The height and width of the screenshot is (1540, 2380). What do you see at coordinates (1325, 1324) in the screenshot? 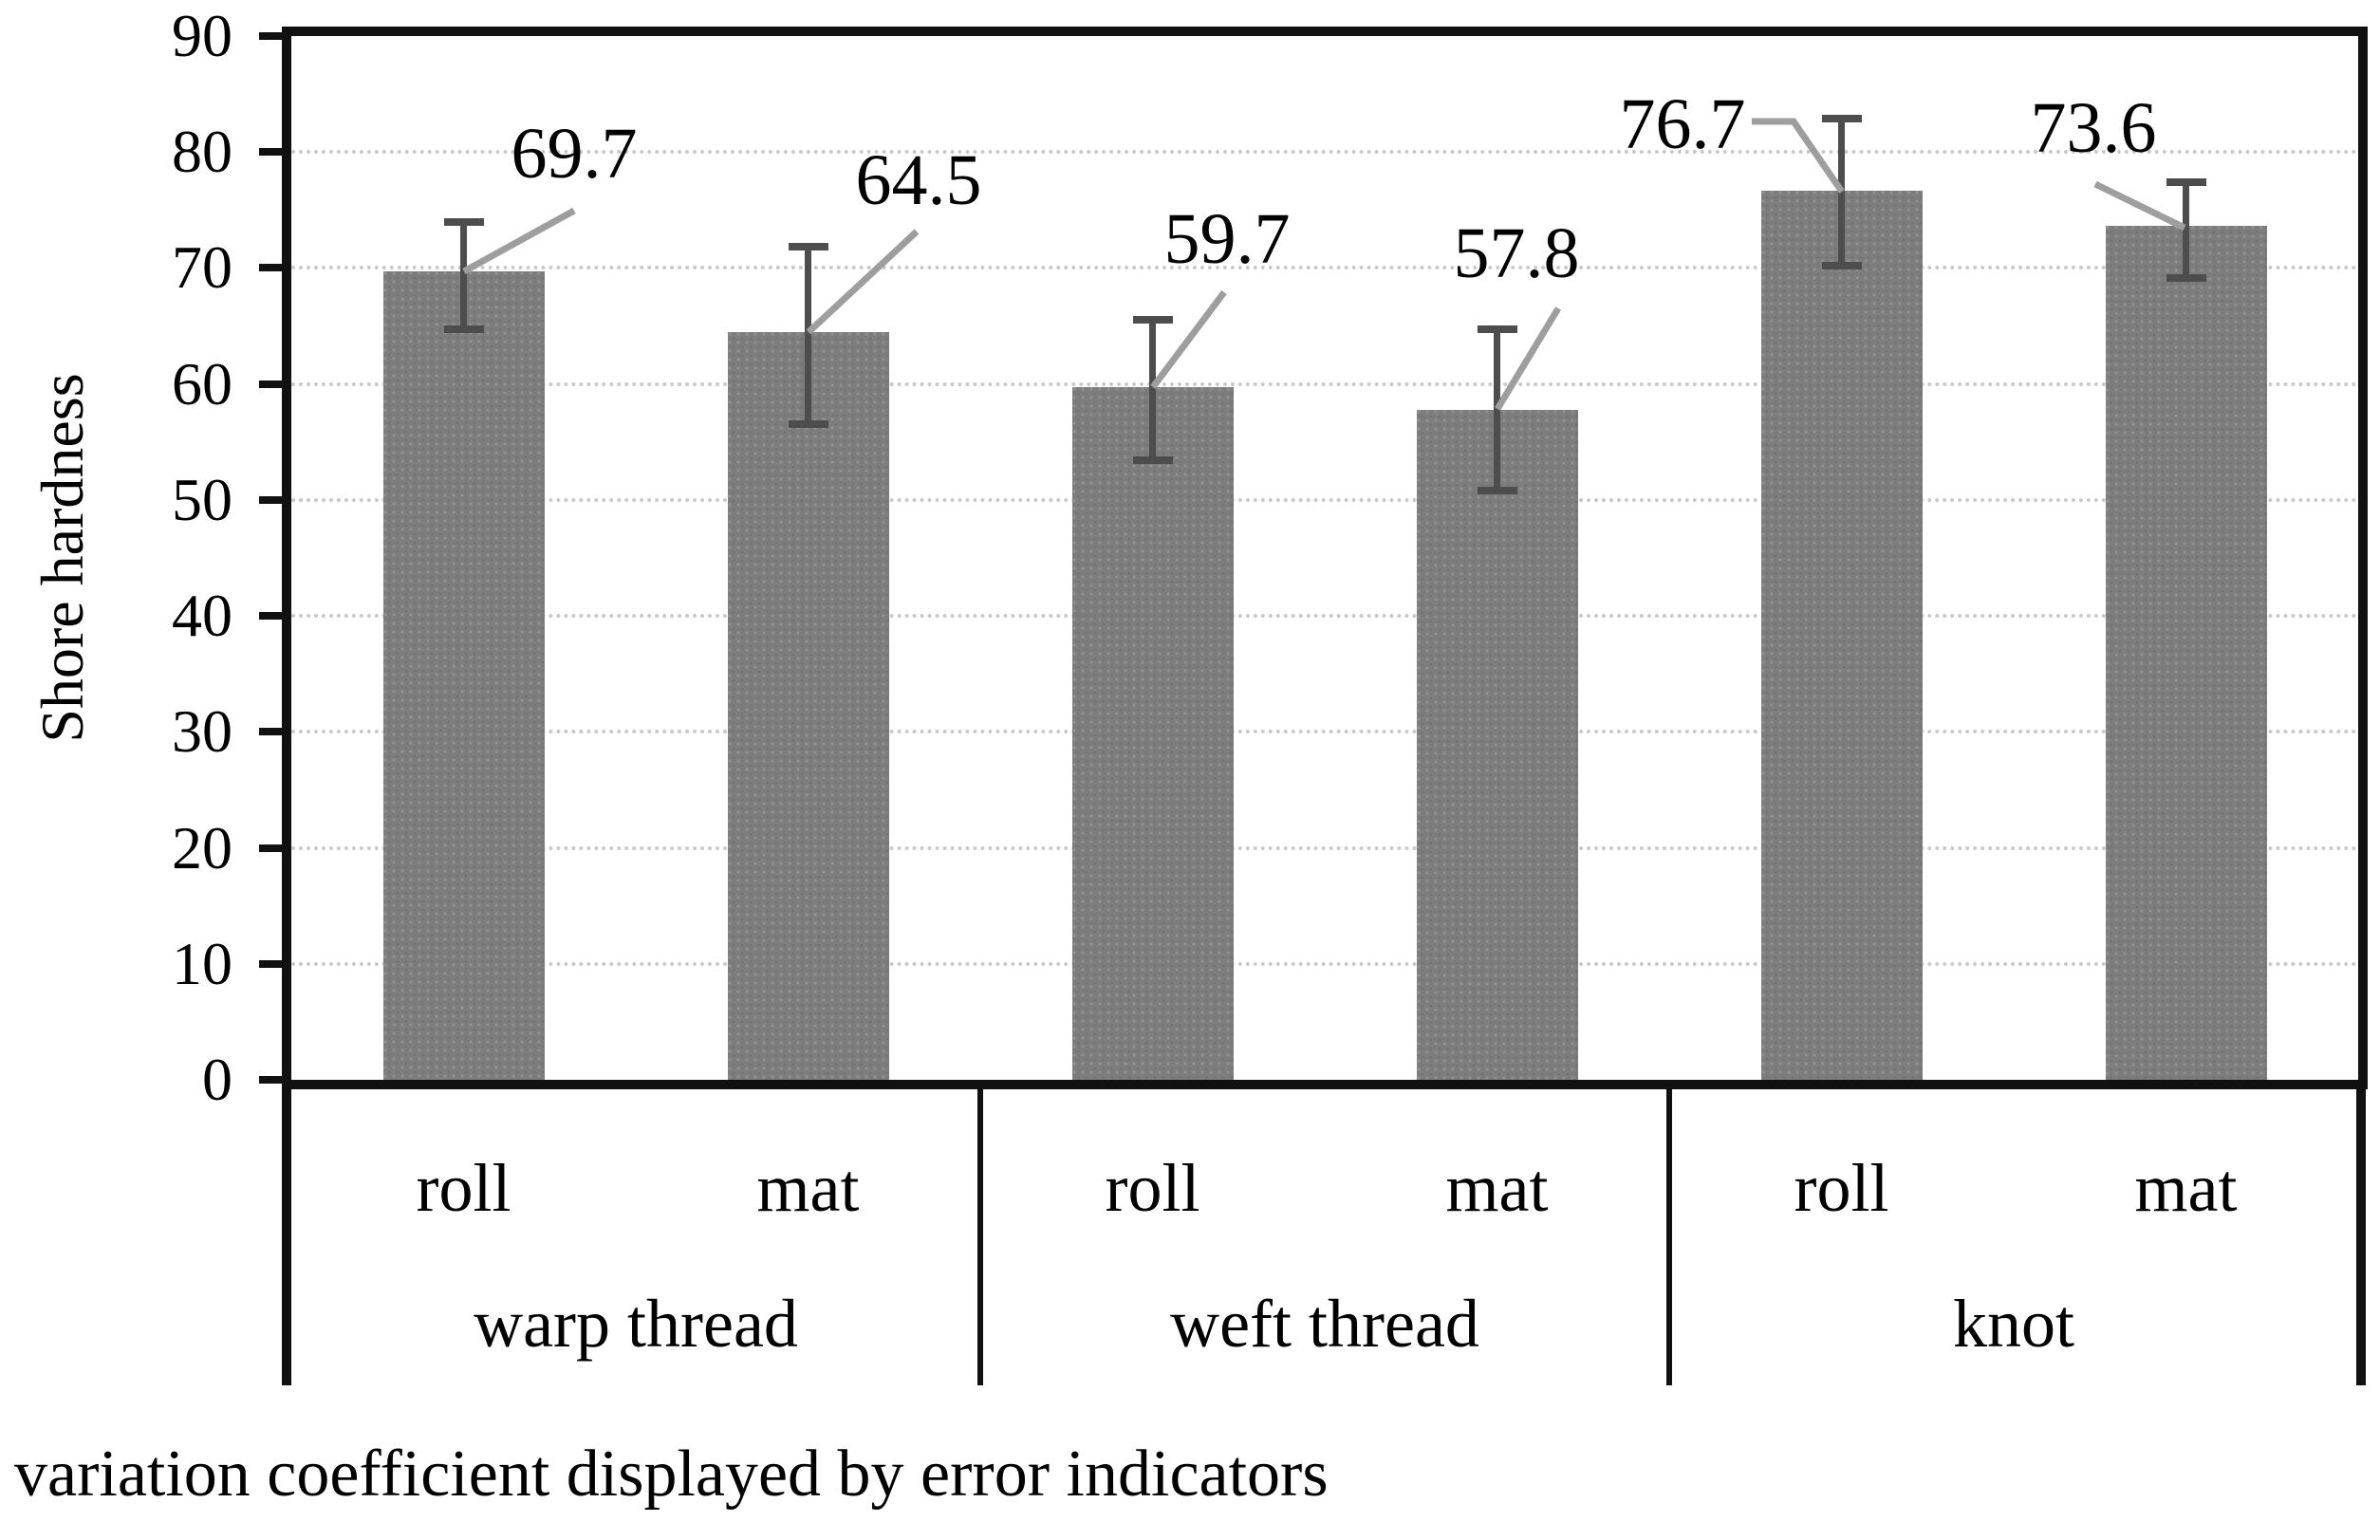
I see `group-label: weft thread` at bounding box center [1325, 1324].